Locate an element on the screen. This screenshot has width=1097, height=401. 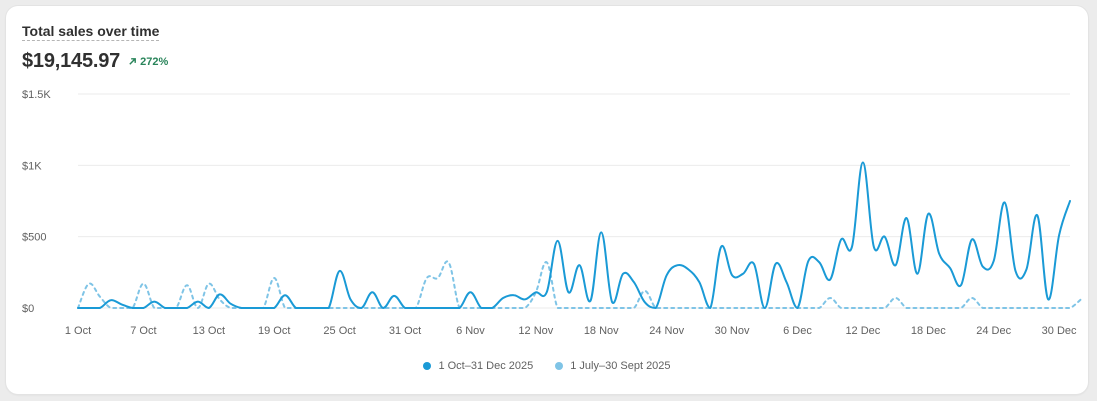
x-tick-label: 30 Nov is located at coordinates (732, 331).